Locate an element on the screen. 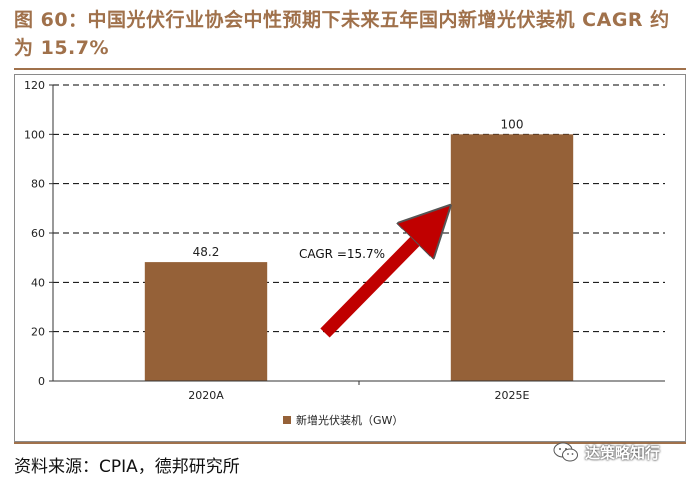 The height and width of the screenshot is (480, 696). x-axis-ticks: 2020A 2025E is located at coordinates (359, 391).